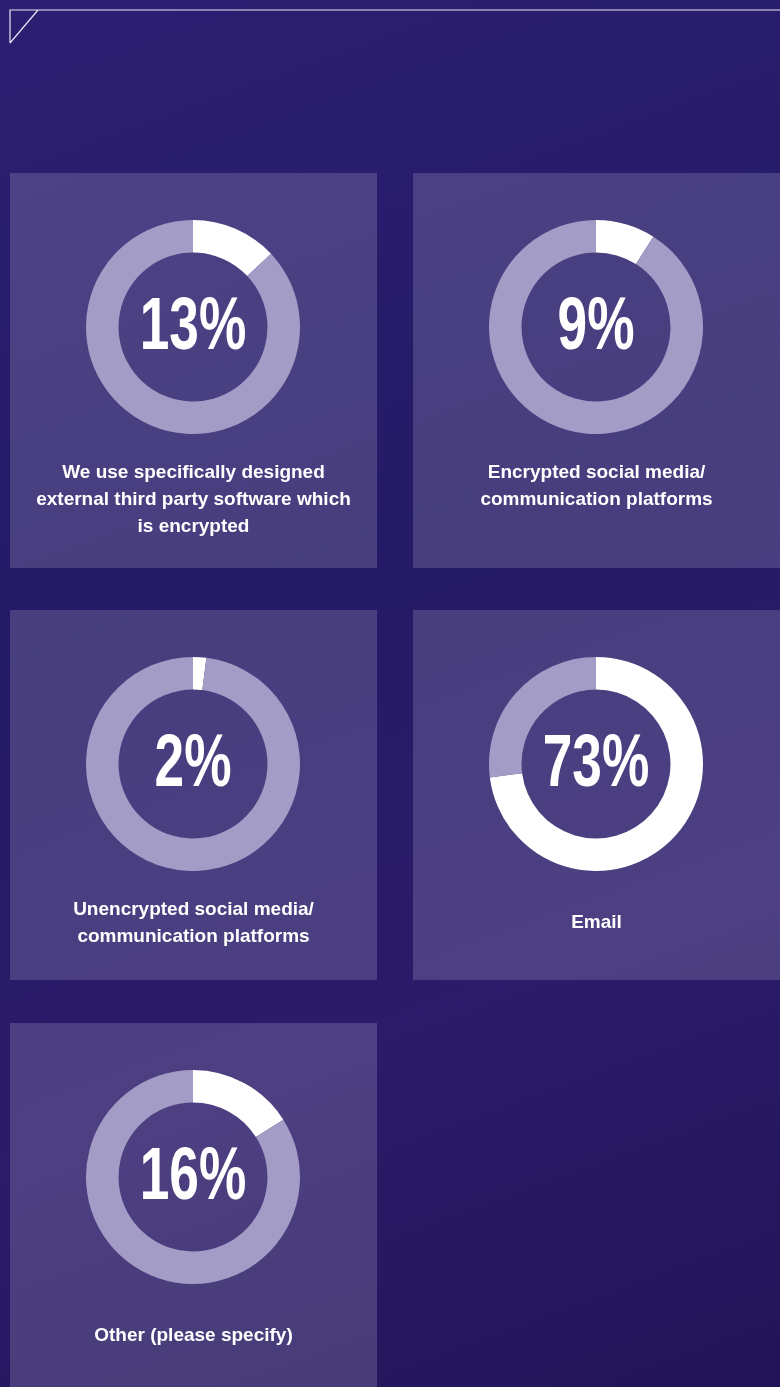  I want to click on text: Unencrypted social media/ communication platforms, so click(193, 922).